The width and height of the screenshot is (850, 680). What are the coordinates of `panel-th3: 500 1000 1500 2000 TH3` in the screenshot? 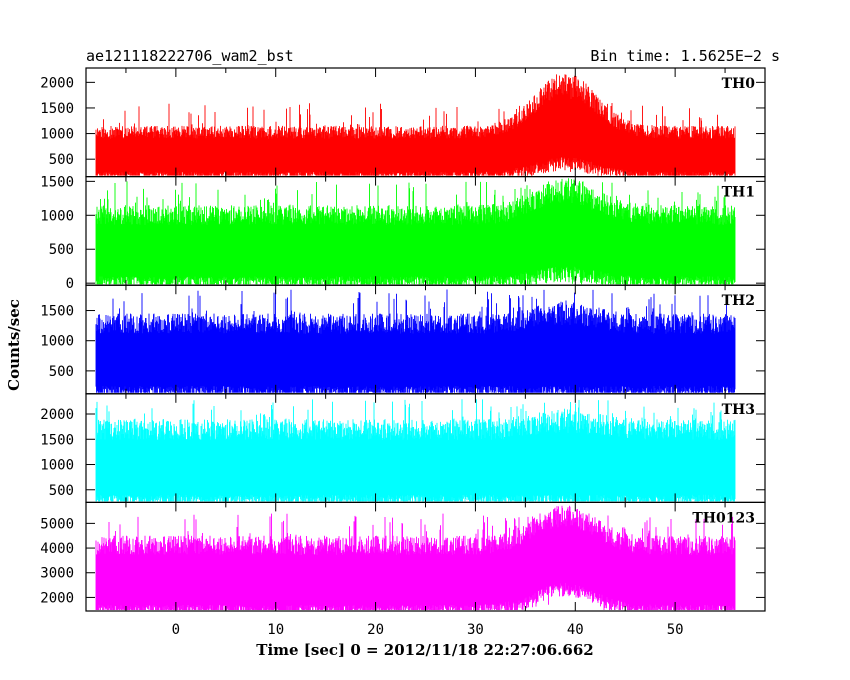 It's located at (403, 448).